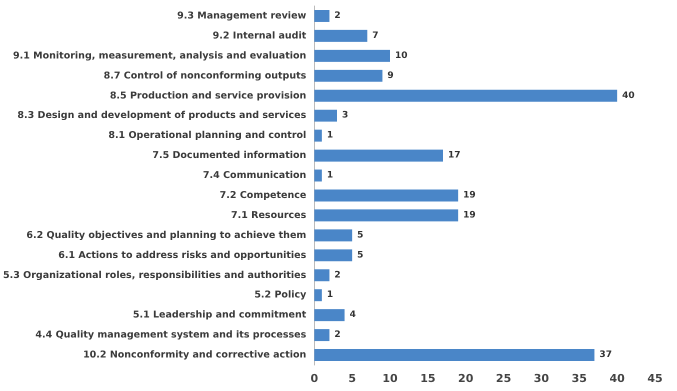 The height and width of the screenshot is (391, 677). What do you see at coordinates (352, 378) in the screenshot?
I see `x-tick-label: 5` at bounding box center [352, 378].